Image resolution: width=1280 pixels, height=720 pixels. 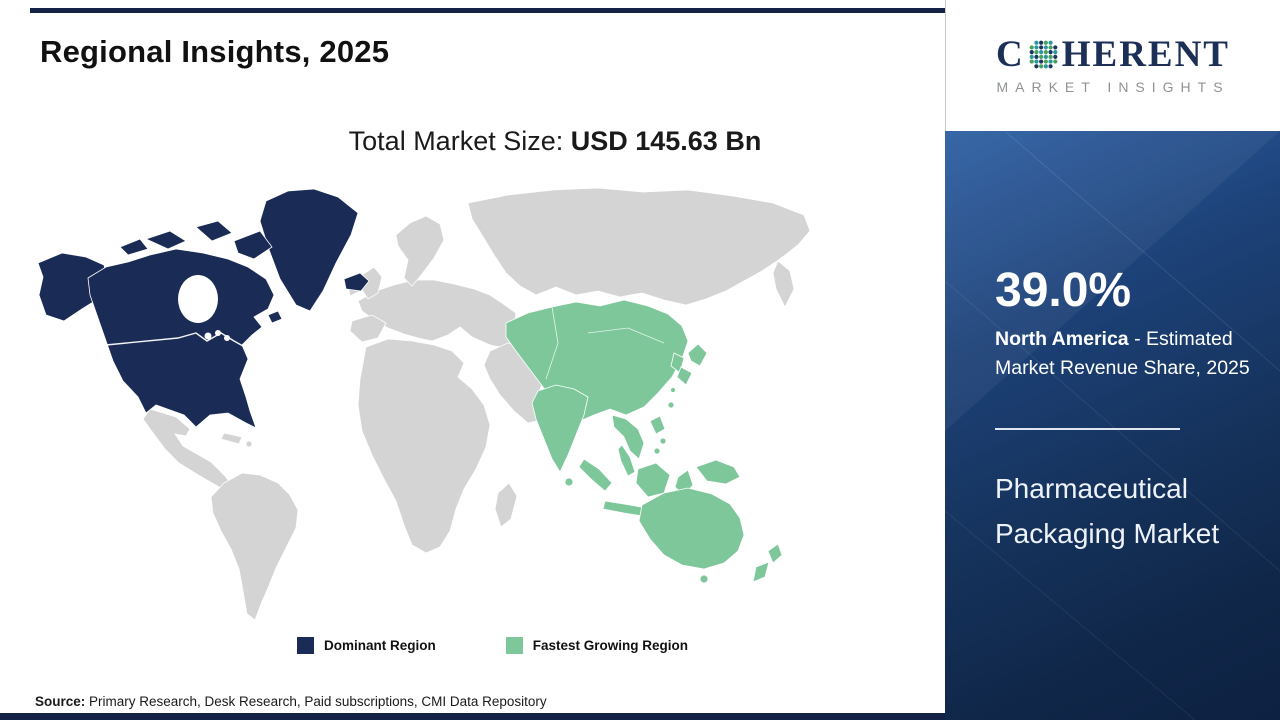 What do you see at coordinates (208, 336) in the screenshot?
I see `great-lakes` at bounding box center [208, 336].